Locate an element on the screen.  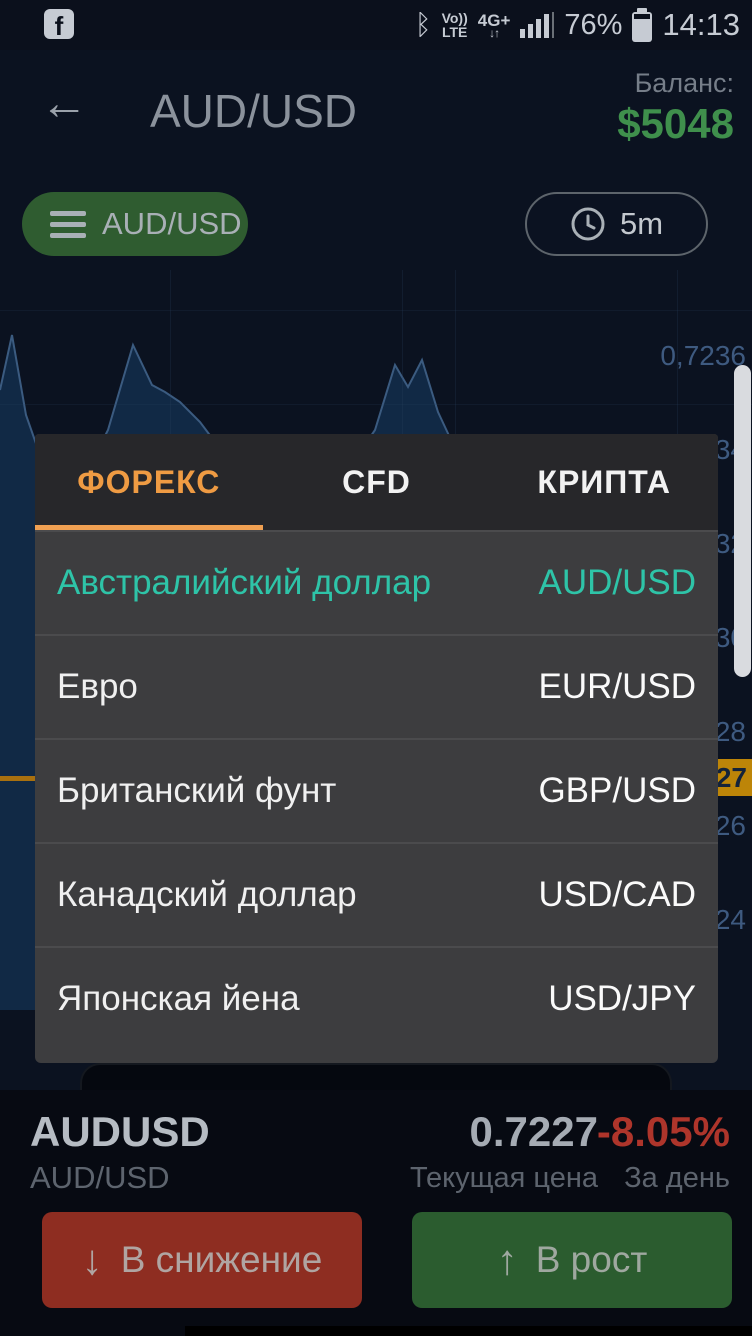
asset-selector-label: AUD/USD is located at coordinates (172, 223).